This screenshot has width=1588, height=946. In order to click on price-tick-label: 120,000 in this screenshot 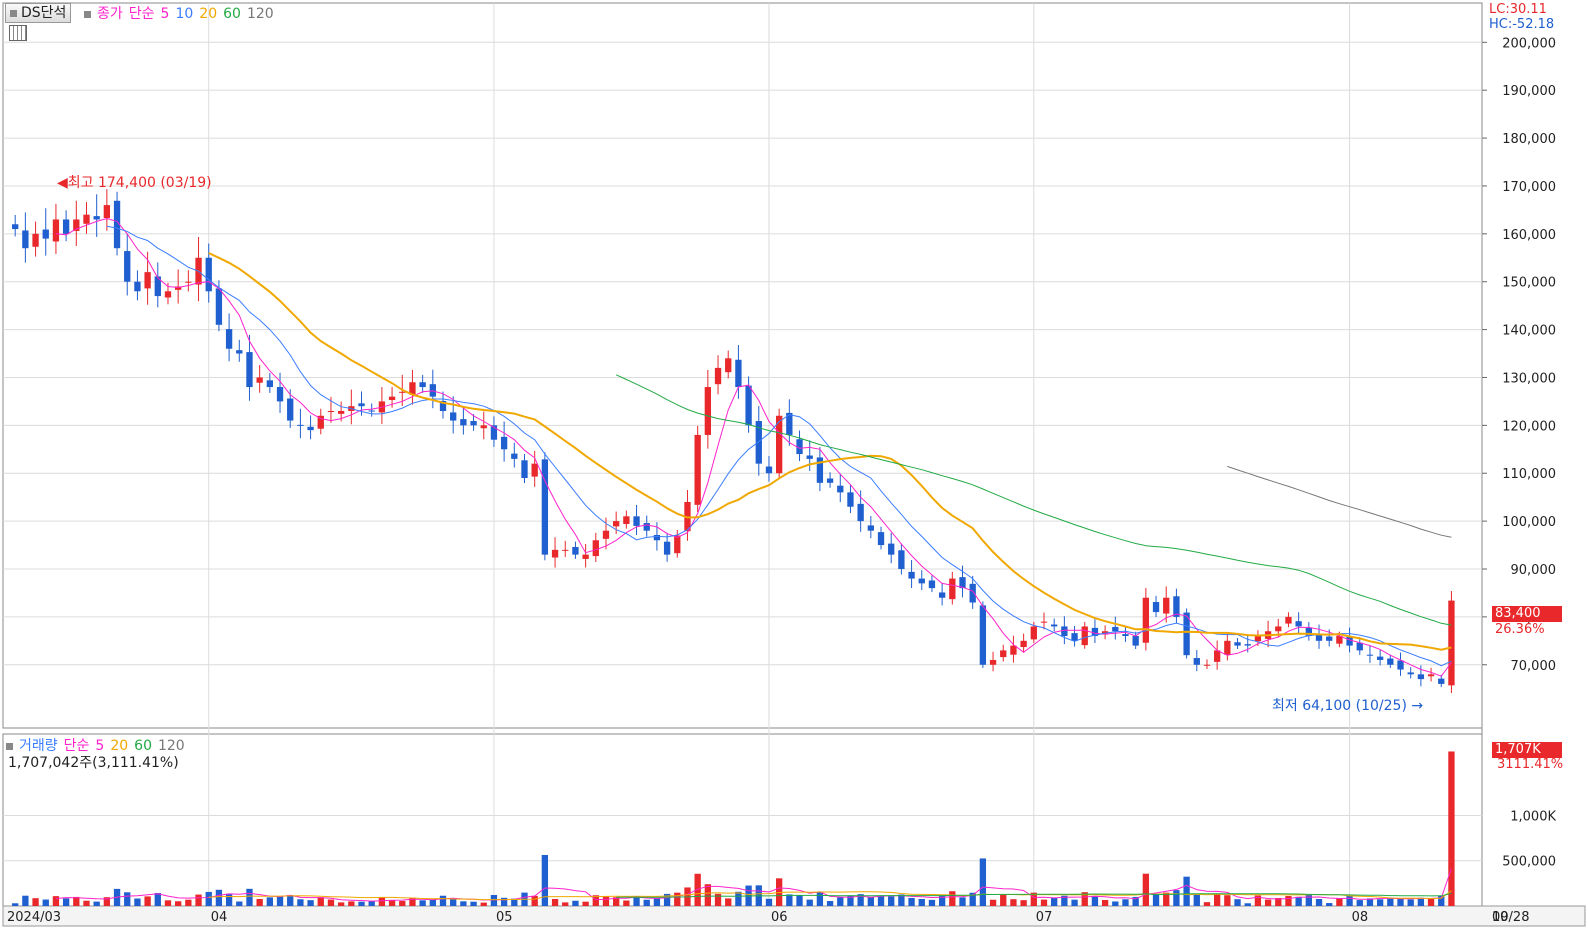, I will do `click(1529, 426)`.